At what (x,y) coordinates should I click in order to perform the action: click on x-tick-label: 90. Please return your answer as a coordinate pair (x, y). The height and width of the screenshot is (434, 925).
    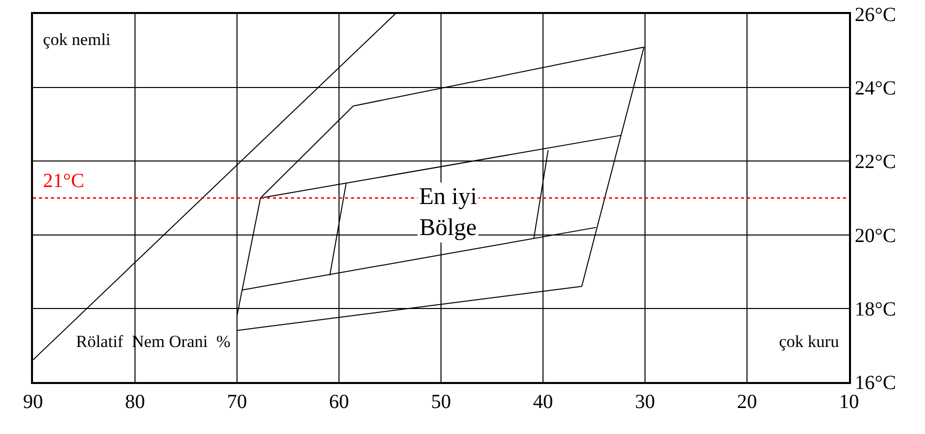
    Looking at the image, I should click on (33, 401).